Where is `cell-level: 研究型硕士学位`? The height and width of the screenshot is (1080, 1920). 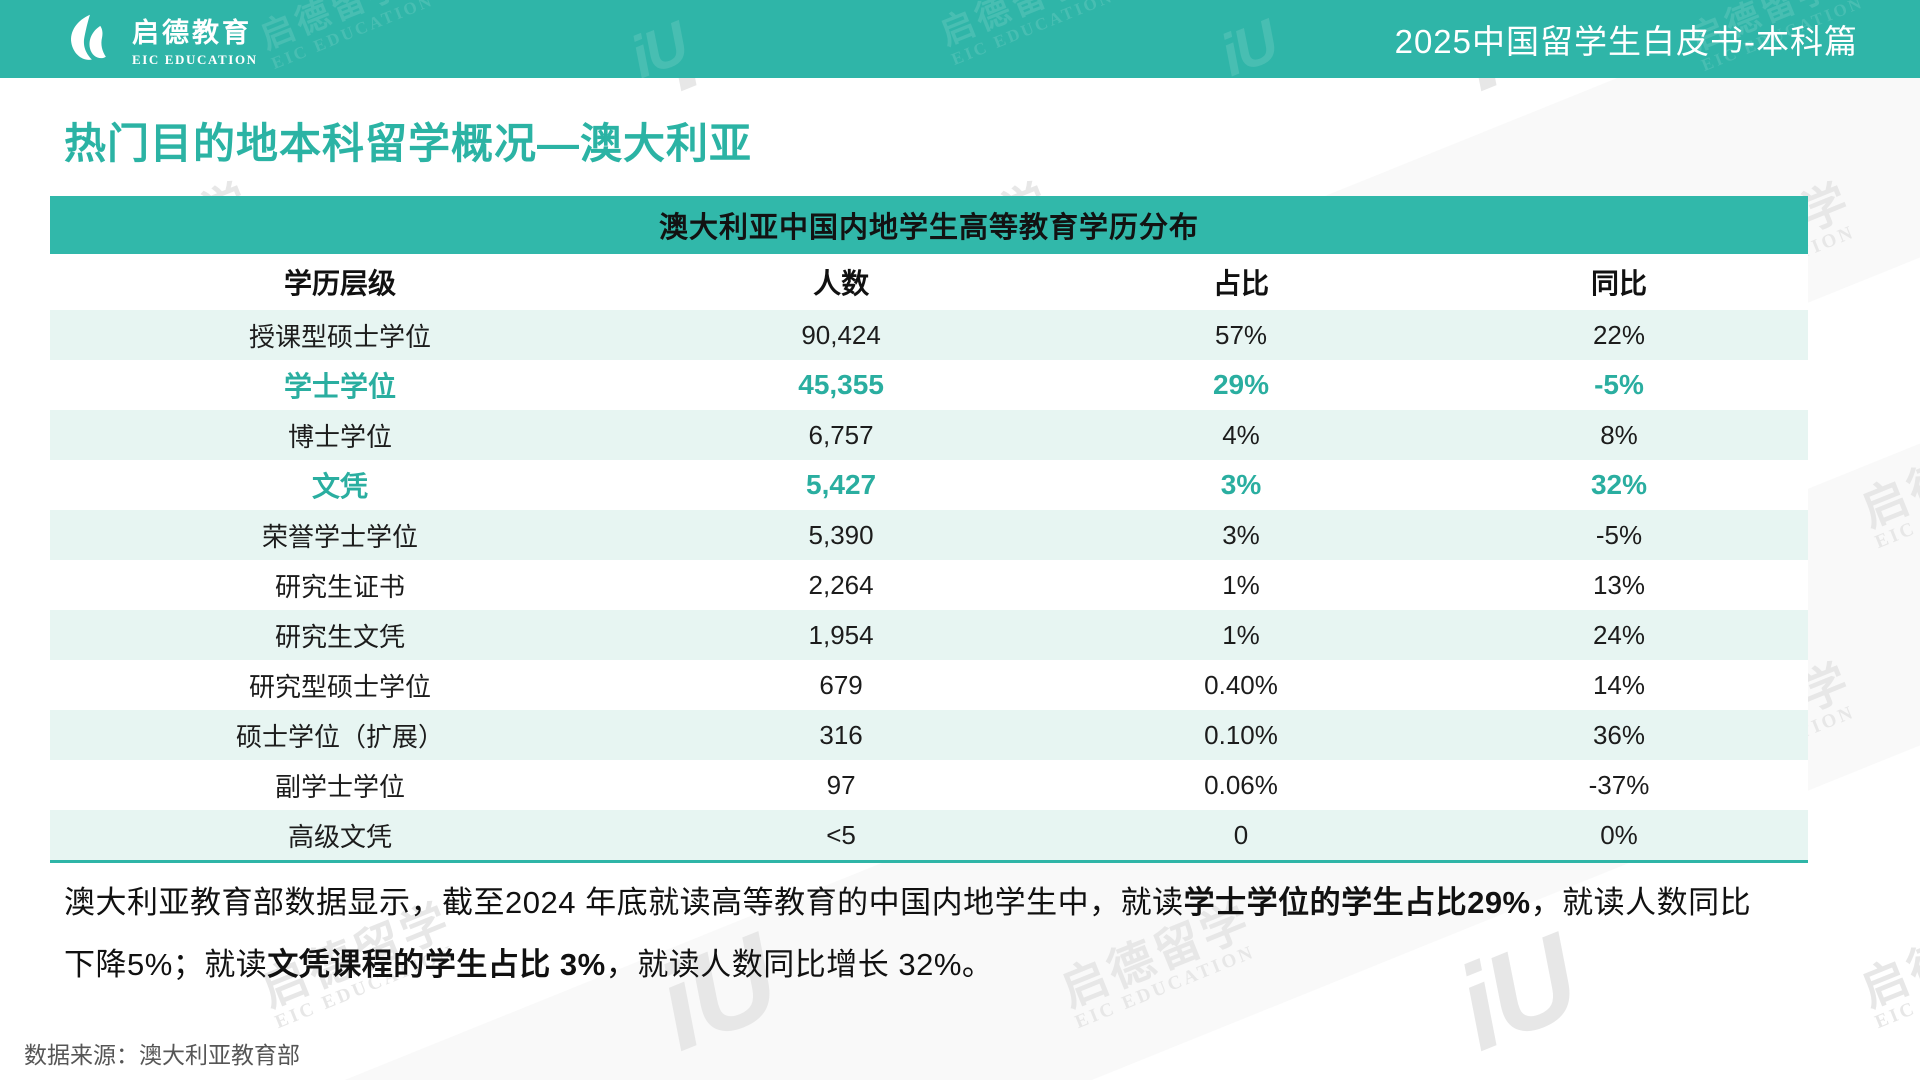
cell-level: 研究型硕士学位 is located at coordinates (340, 686).